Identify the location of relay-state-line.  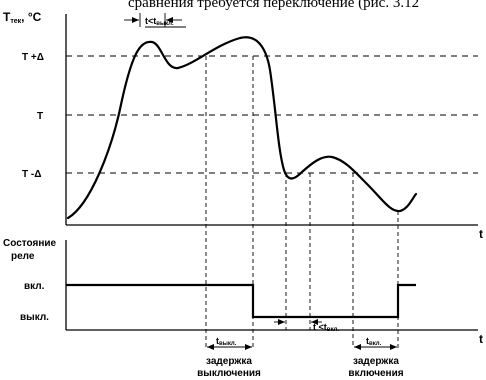
(241, 301).